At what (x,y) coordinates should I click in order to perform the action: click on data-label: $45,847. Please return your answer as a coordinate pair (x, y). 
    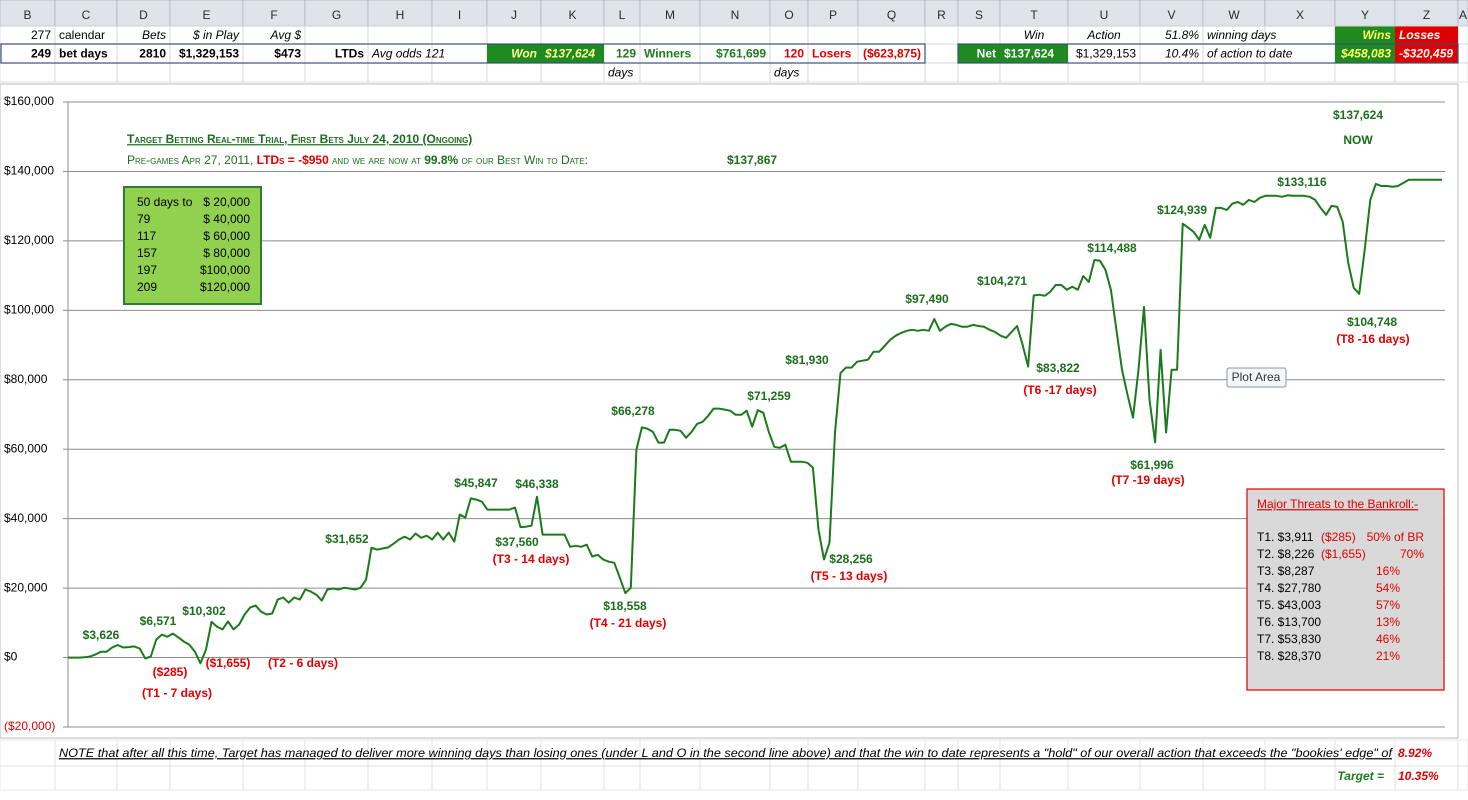
    Looking at the image, I should click on (476, 483).